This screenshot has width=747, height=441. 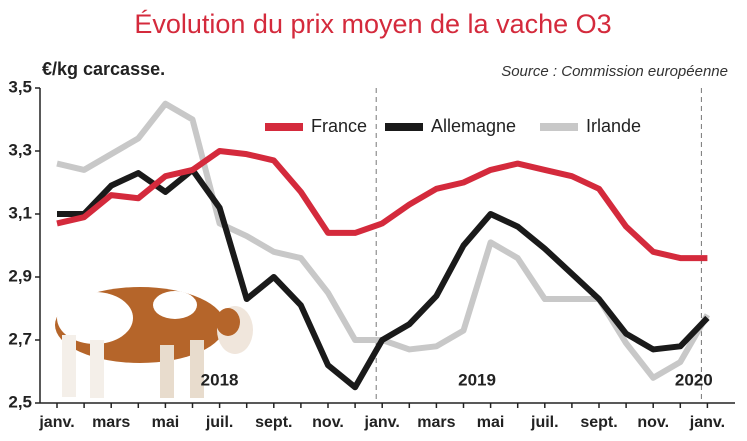 What do you see at coordinates (20, 212) in the screenshot?
I see `y-tick-label: 3,1` at bounding box center [20, 212].